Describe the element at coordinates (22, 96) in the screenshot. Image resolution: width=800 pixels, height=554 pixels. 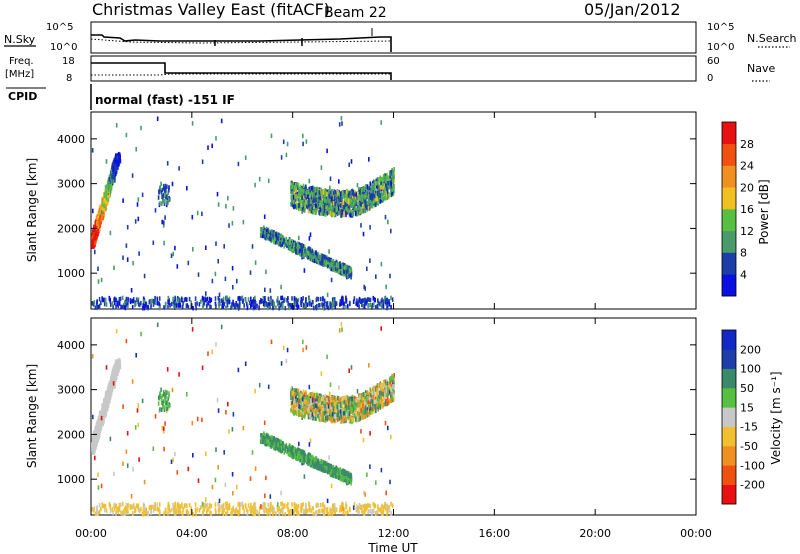
I see `cpid-label: CPID` at that location.